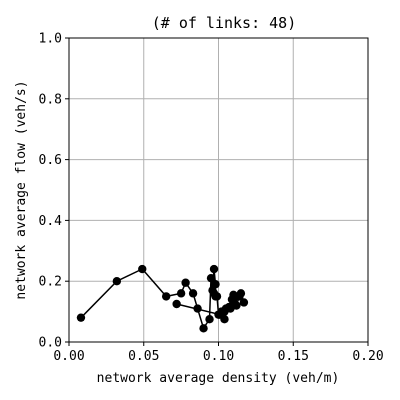  I want to click on x-tick-label: 0.05, so click(143, 356).